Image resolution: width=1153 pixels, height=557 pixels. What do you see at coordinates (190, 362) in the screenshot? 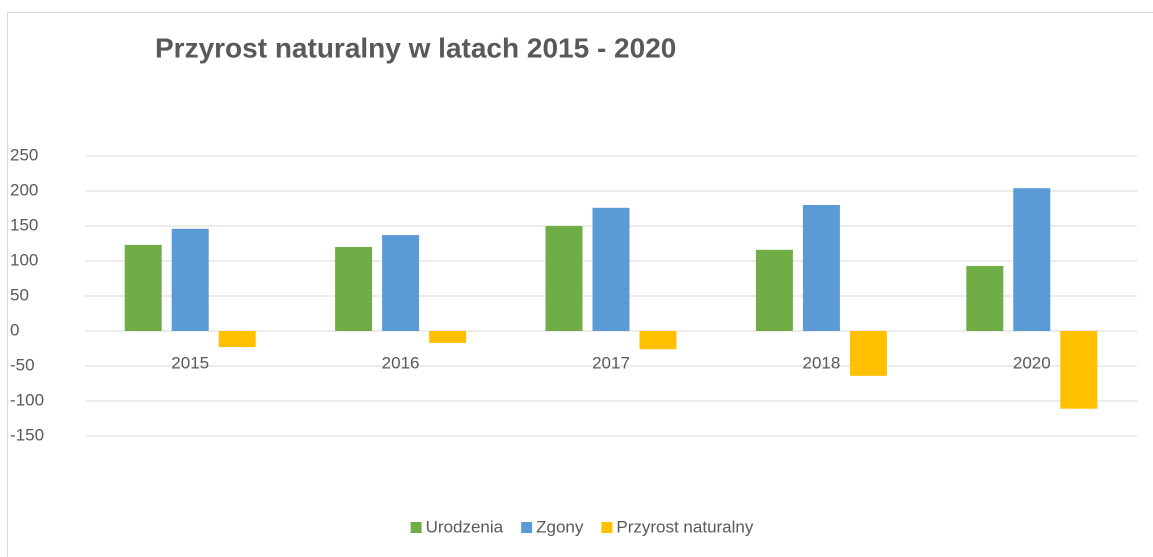
I see `x-tick-label: 2015` at bounding box center [190, 362].